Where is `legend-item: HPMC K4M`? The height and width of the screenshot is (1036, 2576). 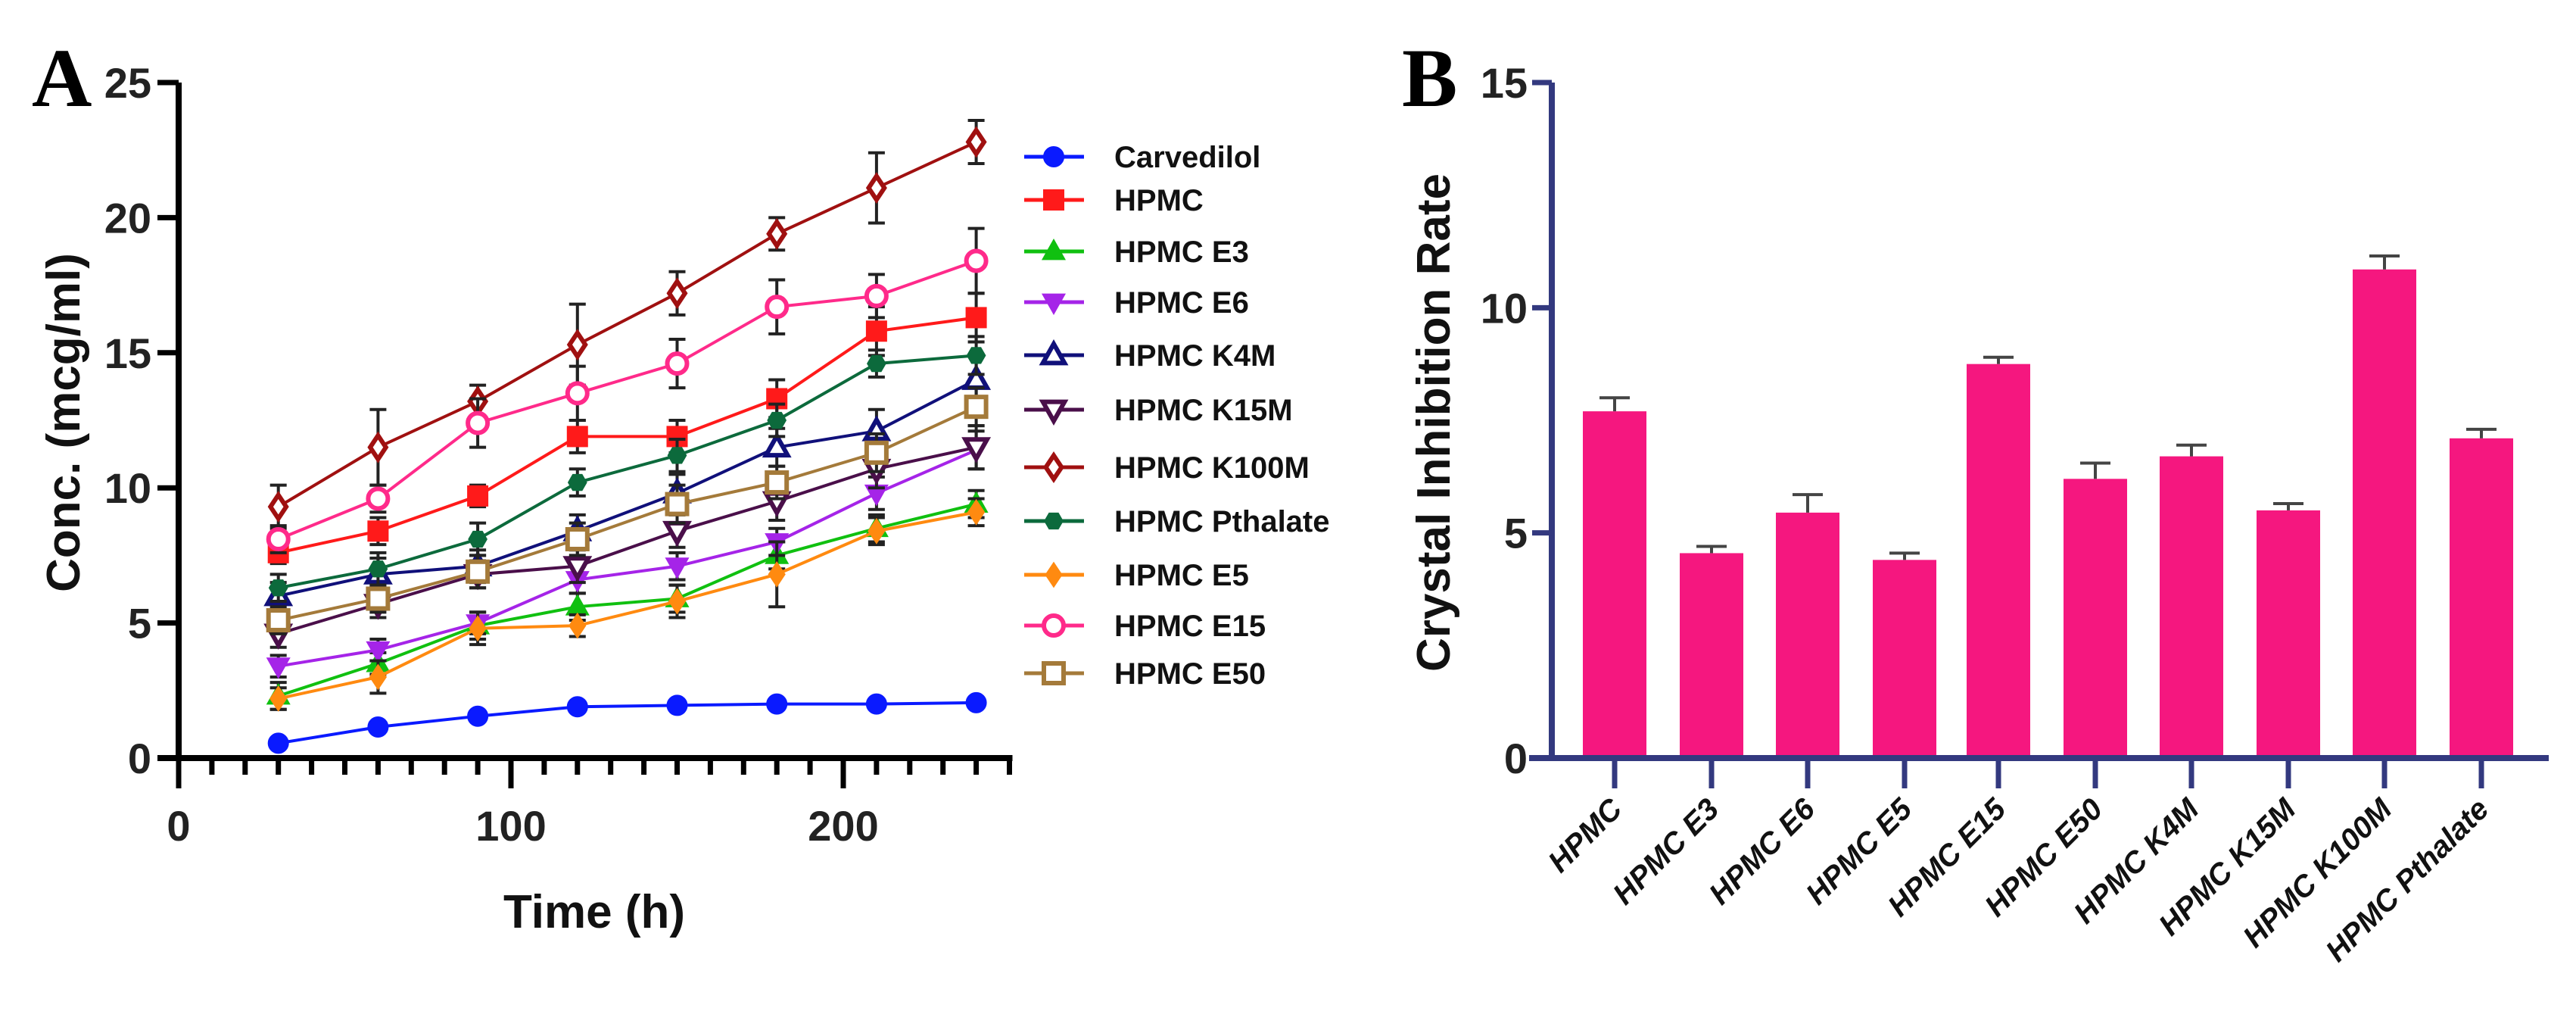 legend-item: HPMC K4M is located at coordinates (1150, 356).